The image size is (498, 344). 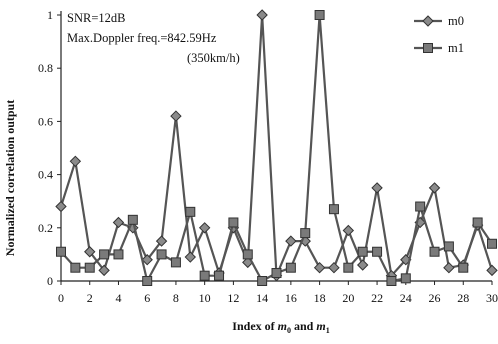 What do you see at coordinates (435, 298) in the screenshot?
I see `x-tick-label: 26` at bounding box center [435, 298].